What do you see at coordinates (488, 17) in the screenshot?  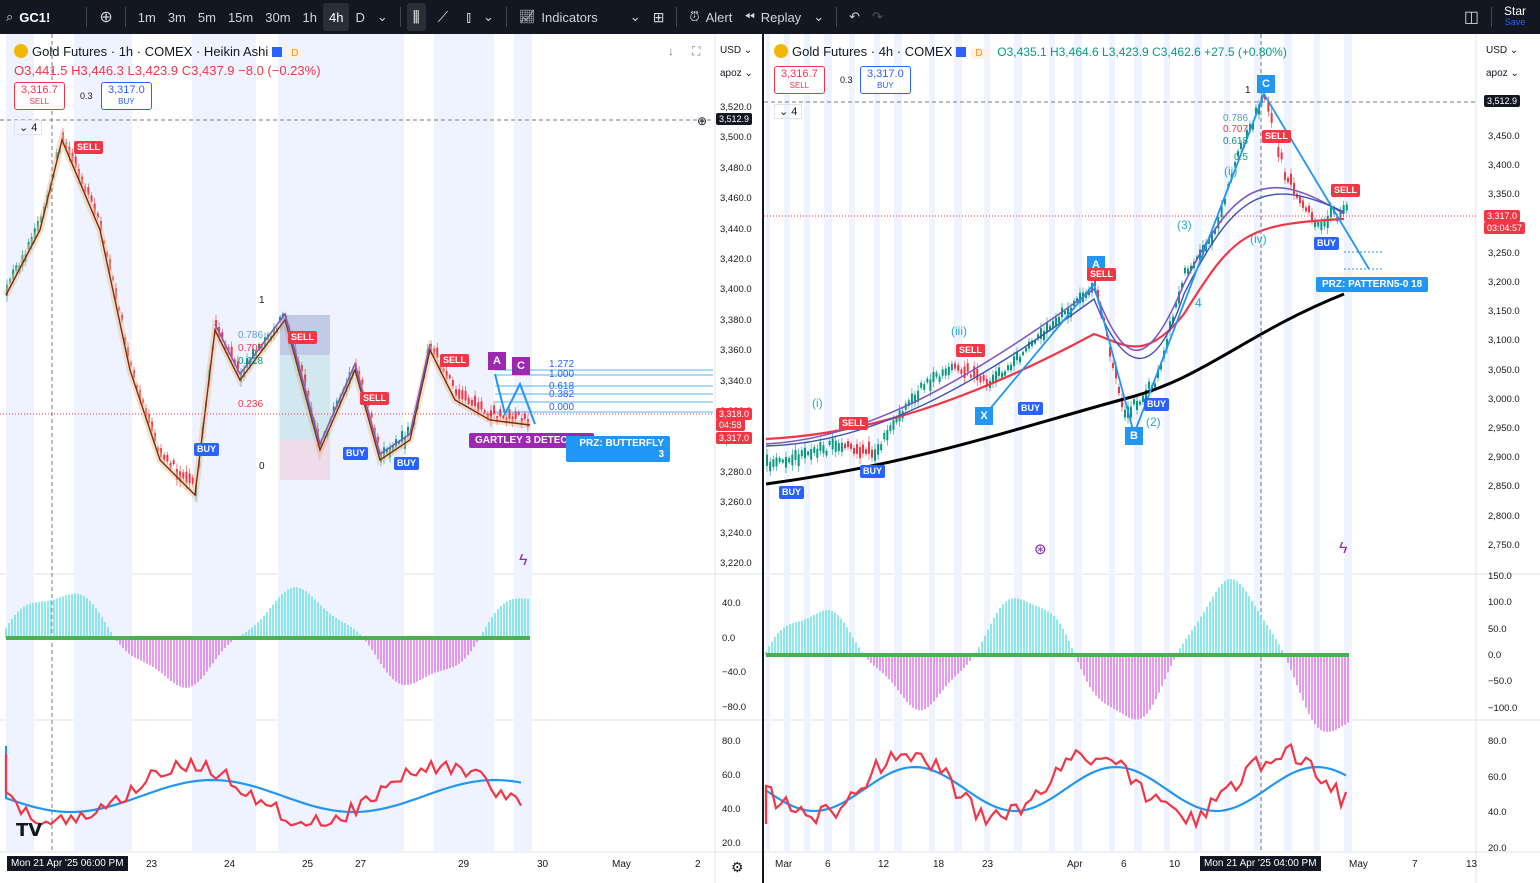 I see `chart-type-dropdown: ⌄` at bounding box center [488, 17].